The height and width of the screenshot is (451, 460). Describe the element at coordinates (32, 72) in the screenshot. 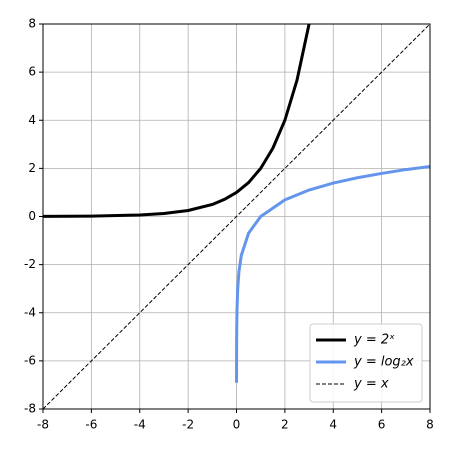

I see `y-tick-label: 6` at that location.